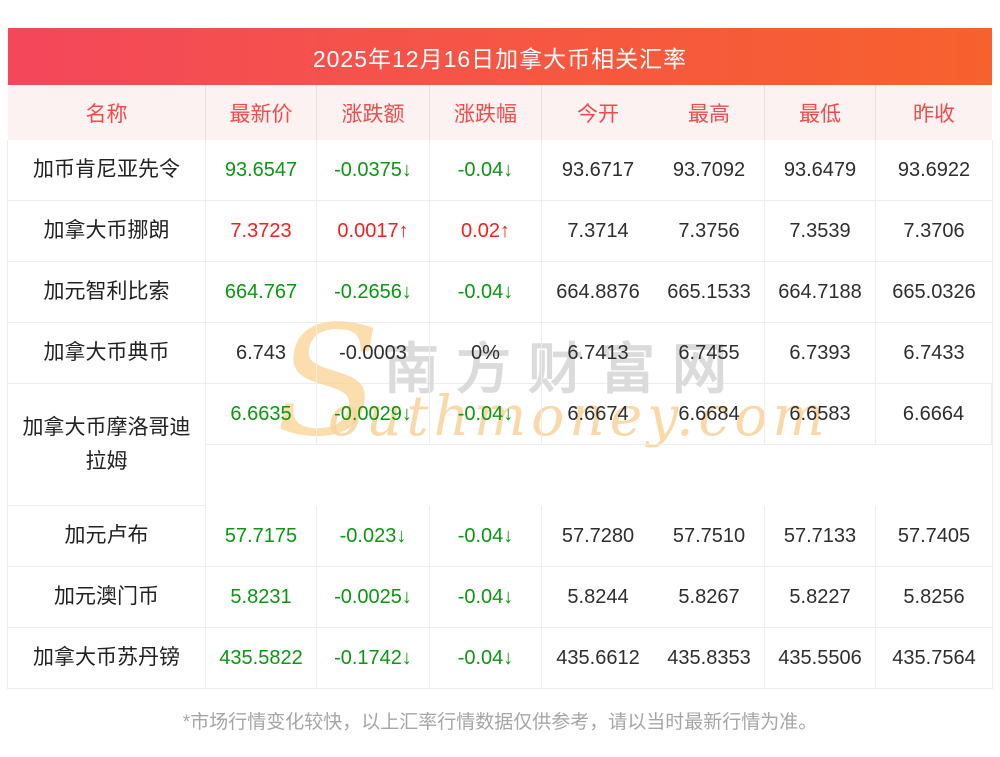 The height and width of the screenshot is (757, 1000). I want to click on cell-latest-price: 435.5822, so click(261, 658).